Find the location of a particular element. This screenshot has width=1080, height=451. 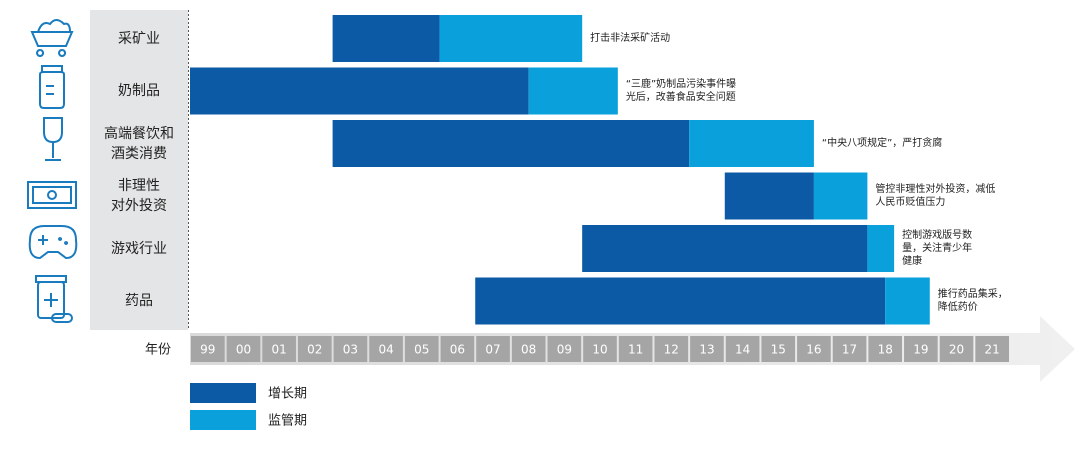

x-tick-label: 03 is located at coordinates (350, 350).